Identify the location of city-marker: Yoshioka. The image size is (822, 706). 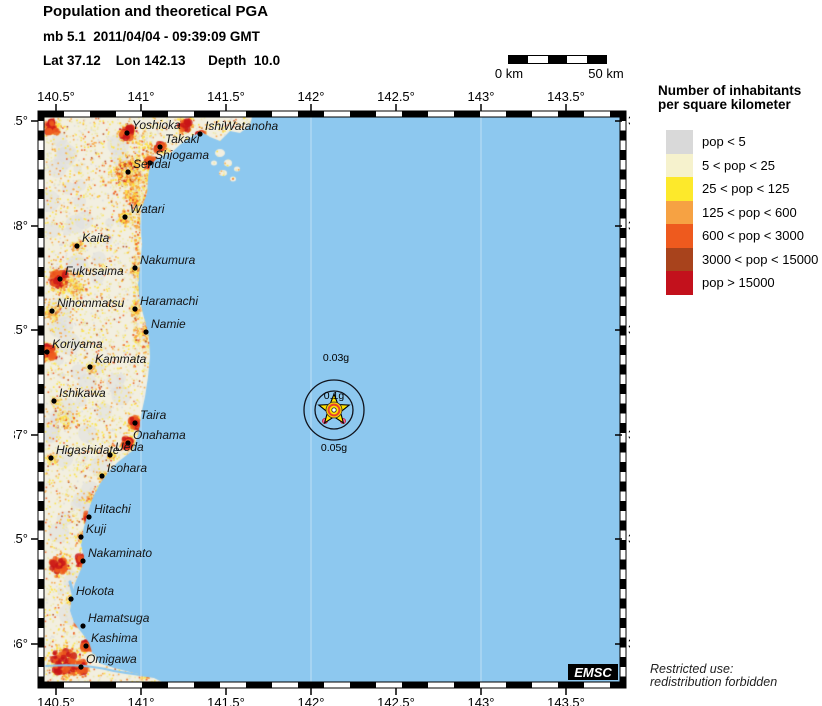
(152, 127).